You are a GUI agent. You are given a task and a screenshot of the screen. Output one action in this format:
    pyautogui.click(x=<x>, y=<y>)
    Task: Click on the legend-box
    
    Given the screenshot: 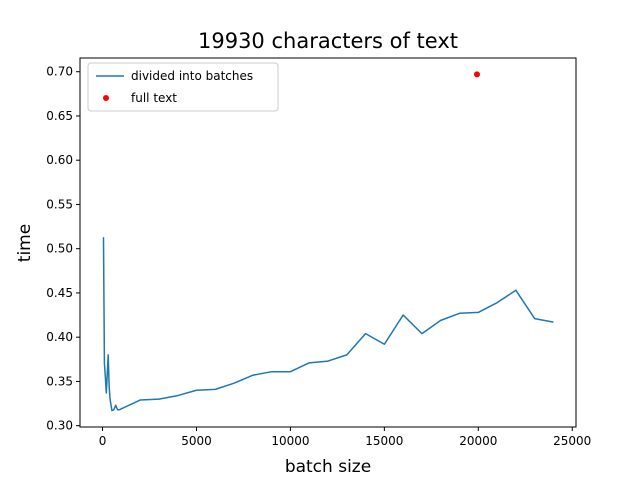 What is the action you would take?
    pyautogui.click(x=183, y=87)
    